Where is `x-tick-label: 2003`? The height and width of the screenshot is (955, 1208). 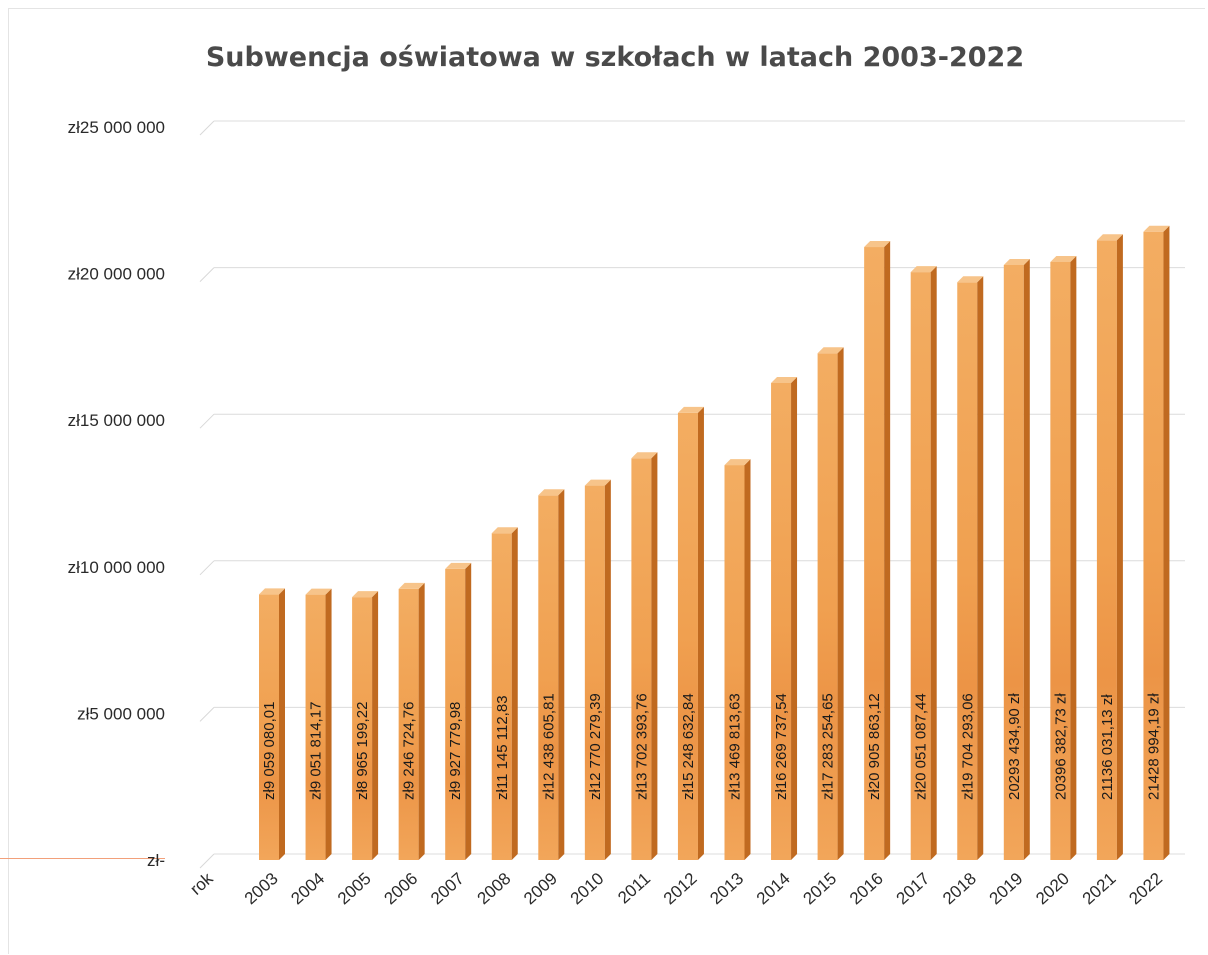 x-tick-label: 2003 is located at coordinates (261, 888).